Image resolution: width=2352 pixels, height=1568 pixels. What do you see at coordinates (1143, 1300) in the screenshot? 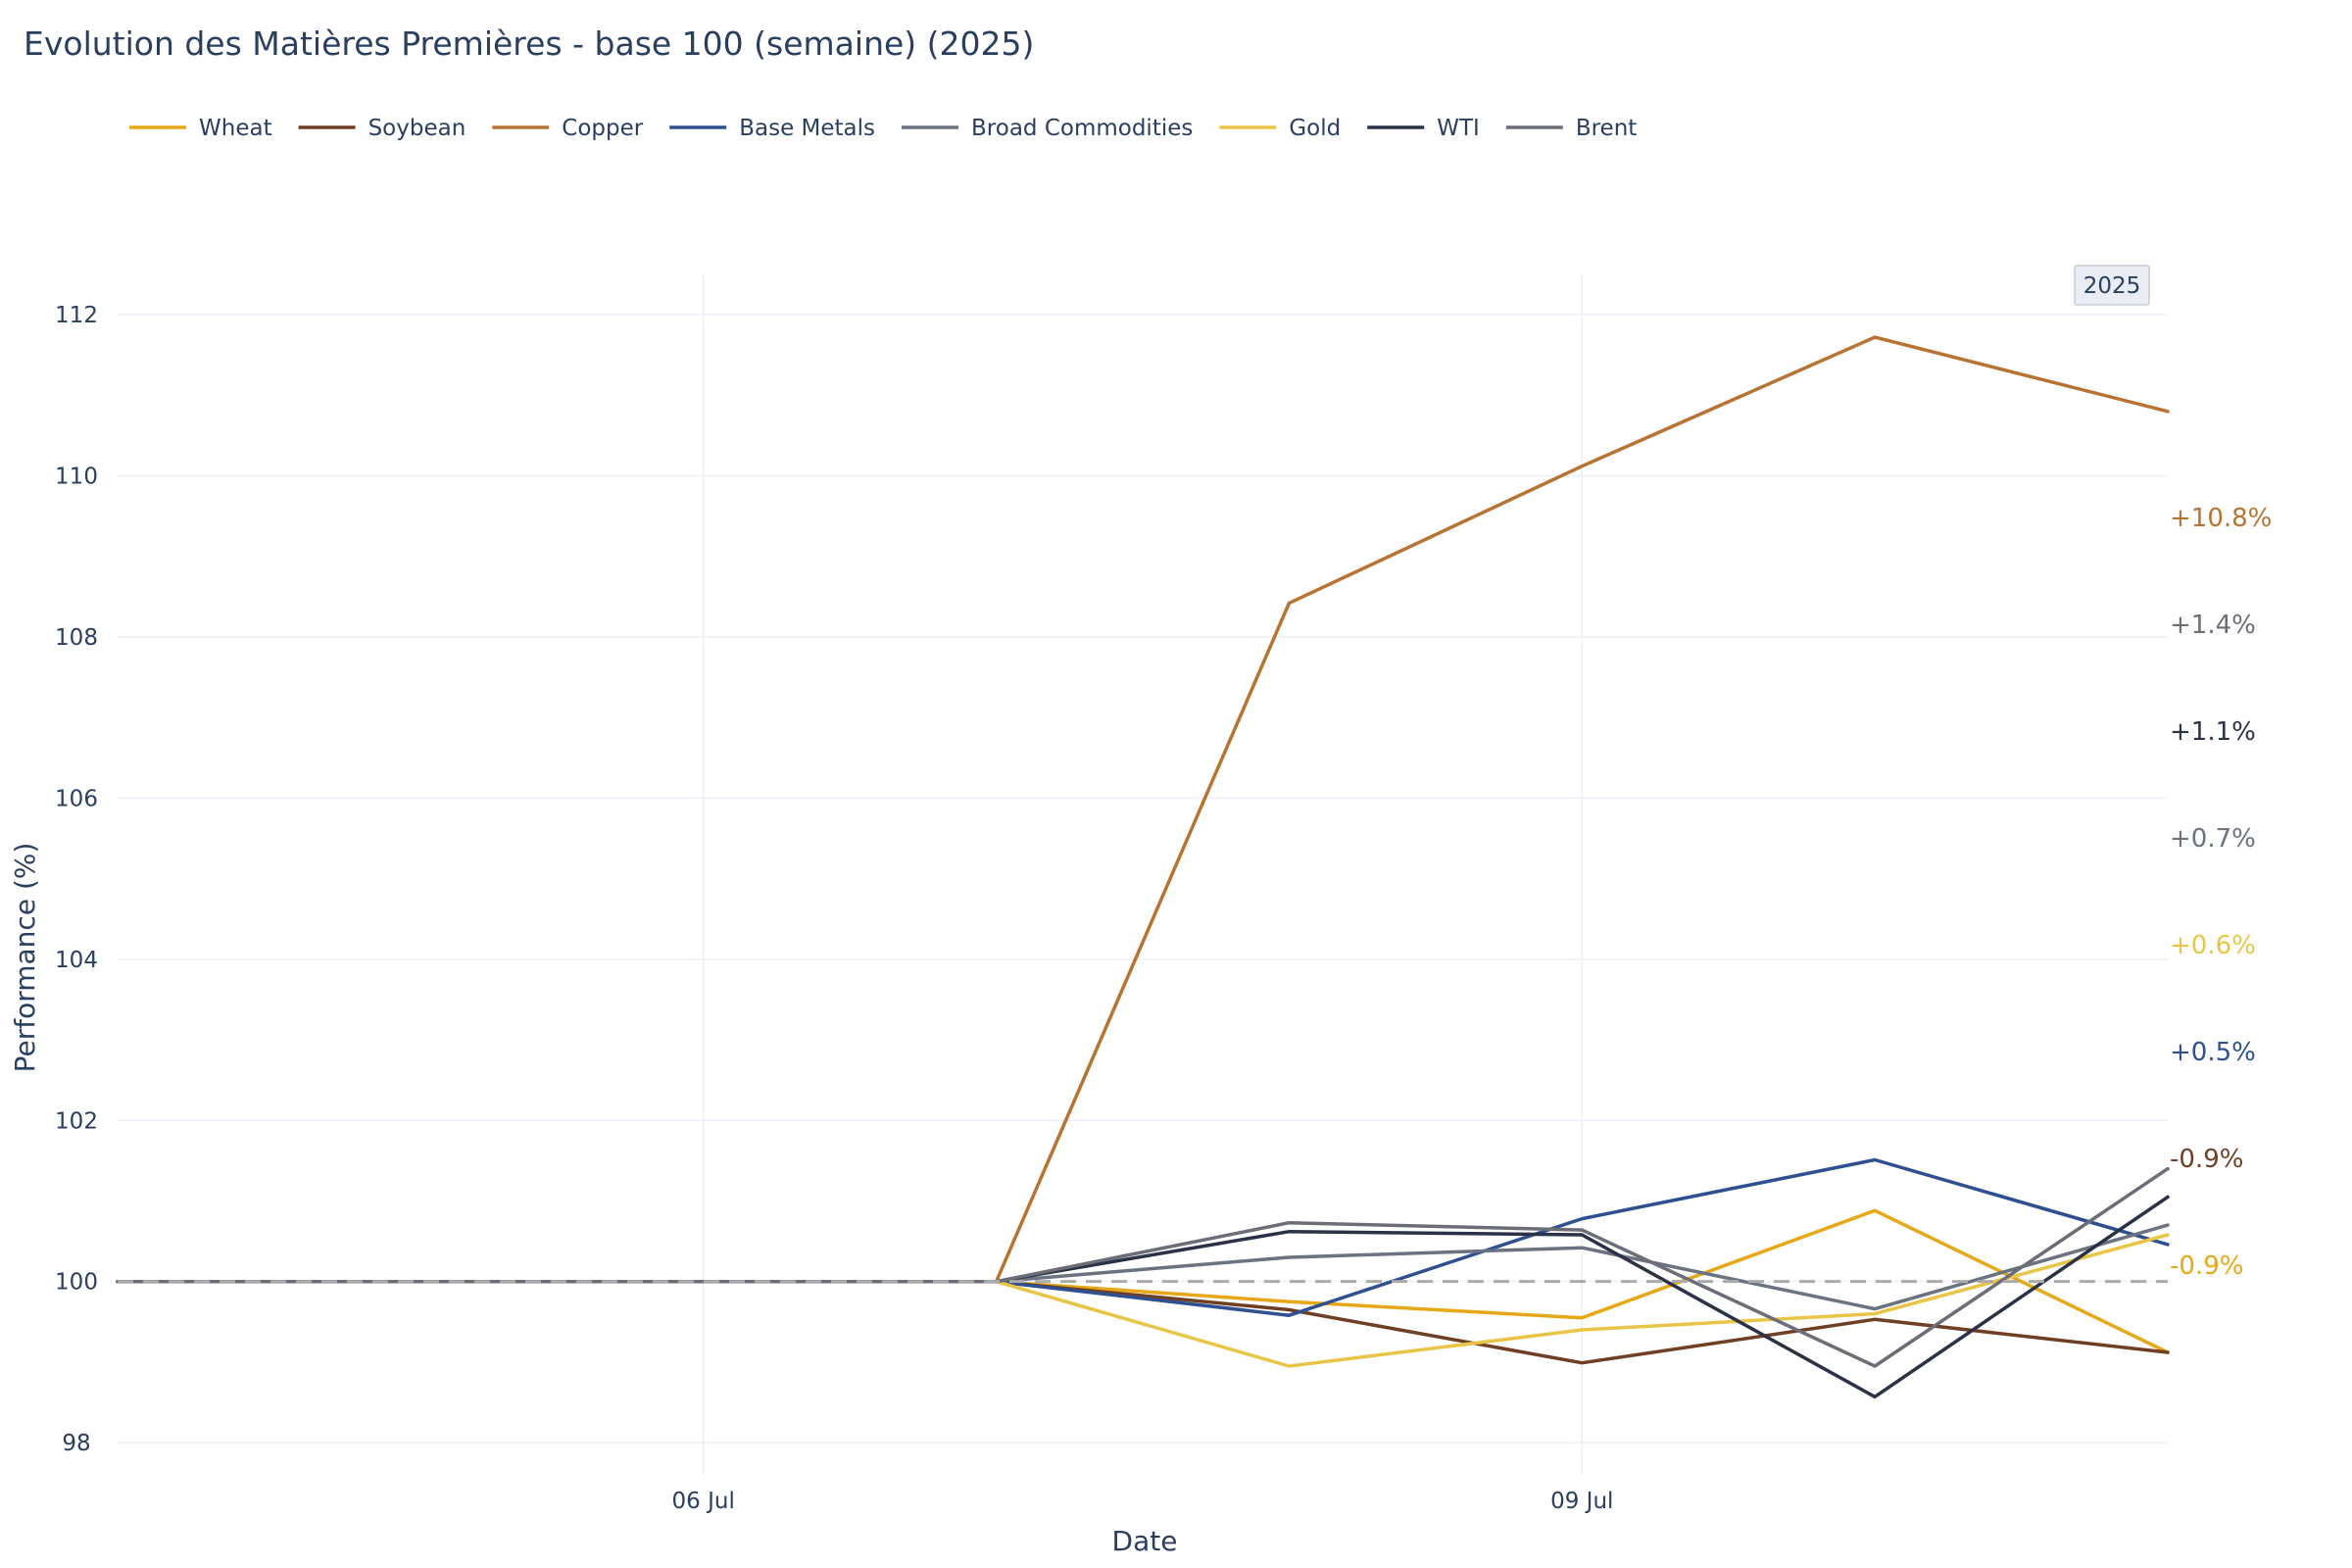
I see `series-line-gold` at bounding box center [1143, 1300].